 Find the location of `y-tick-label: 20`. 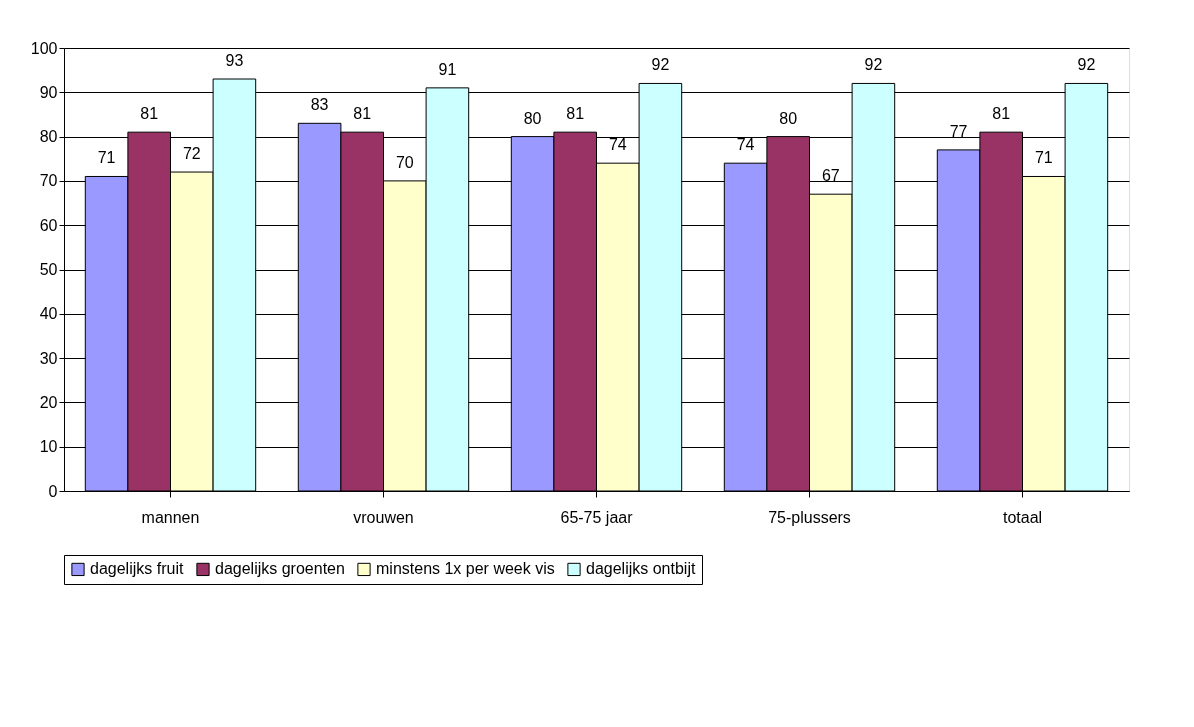

y-tick-label: 20 is located at coordinates (48, 402).